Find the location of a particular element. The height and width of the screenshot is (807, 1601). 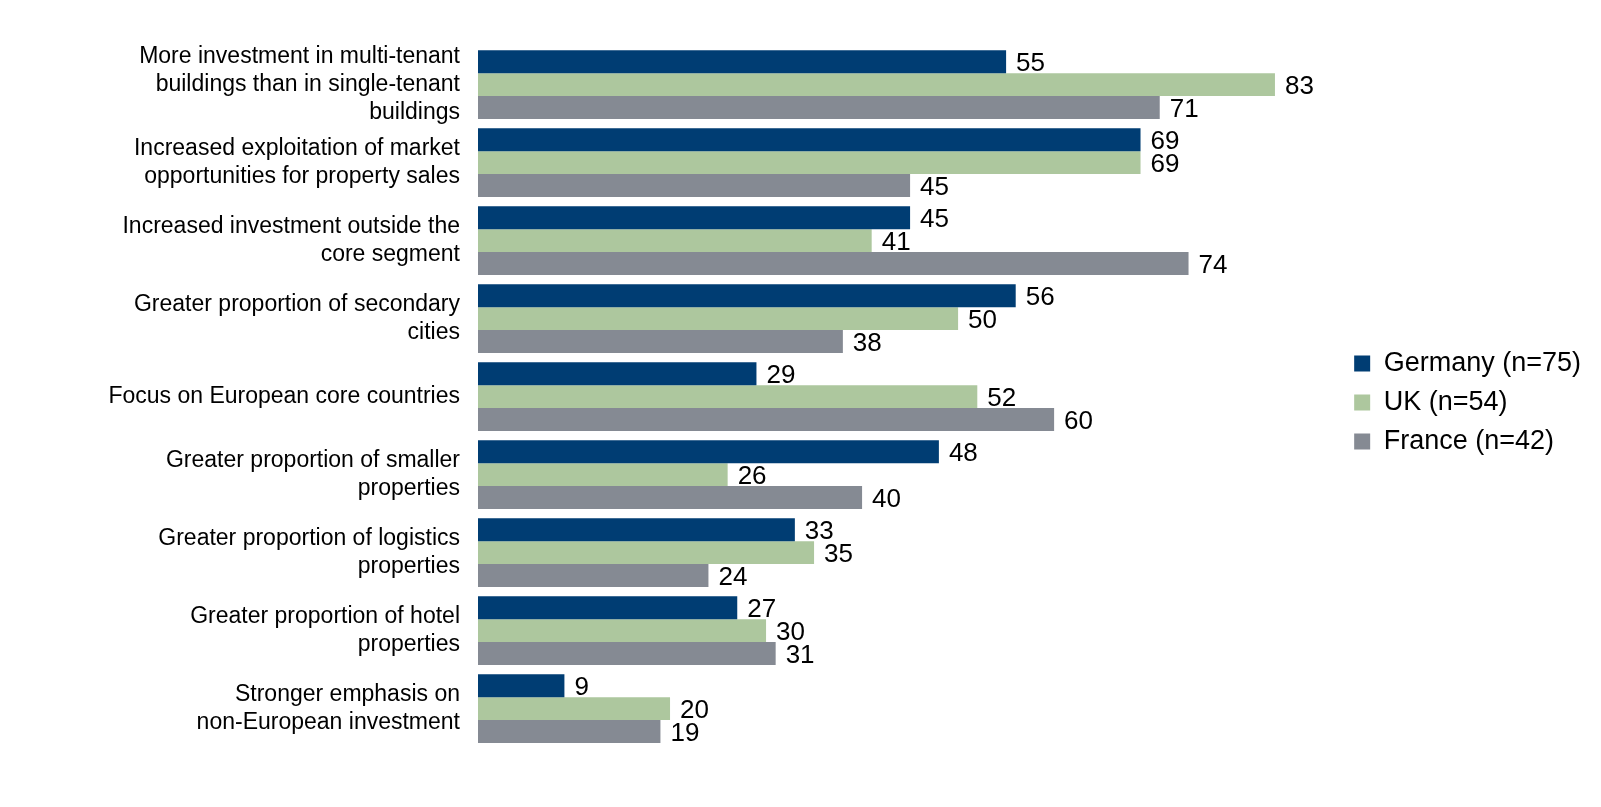

data-label: 30 is located at coordinates (790, 630).